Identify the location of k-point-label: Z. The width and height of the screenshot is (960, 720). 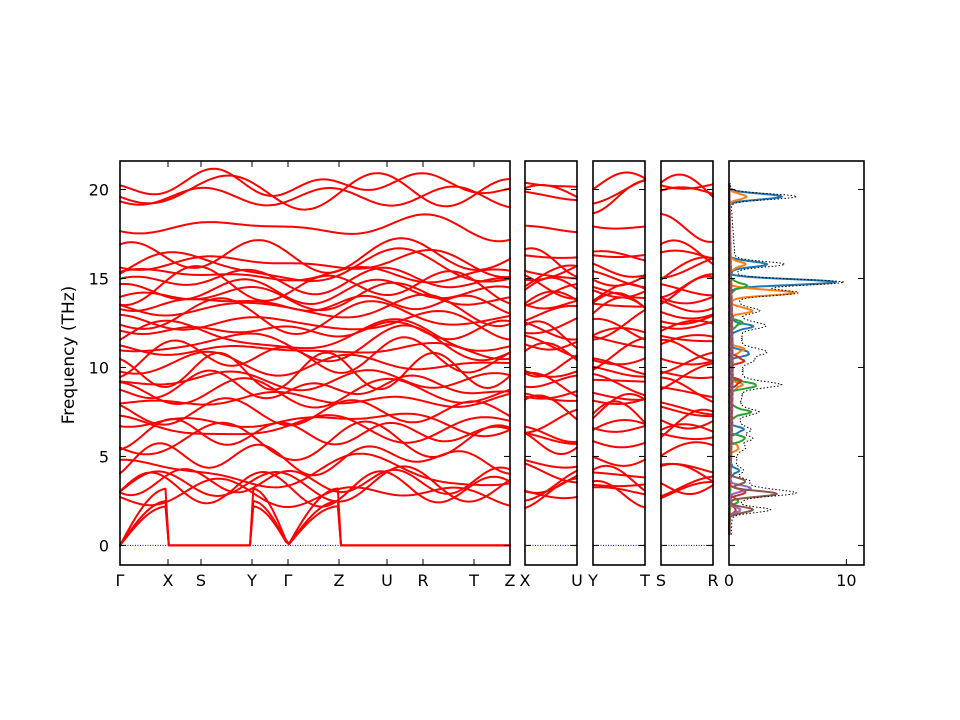
(510, 580).